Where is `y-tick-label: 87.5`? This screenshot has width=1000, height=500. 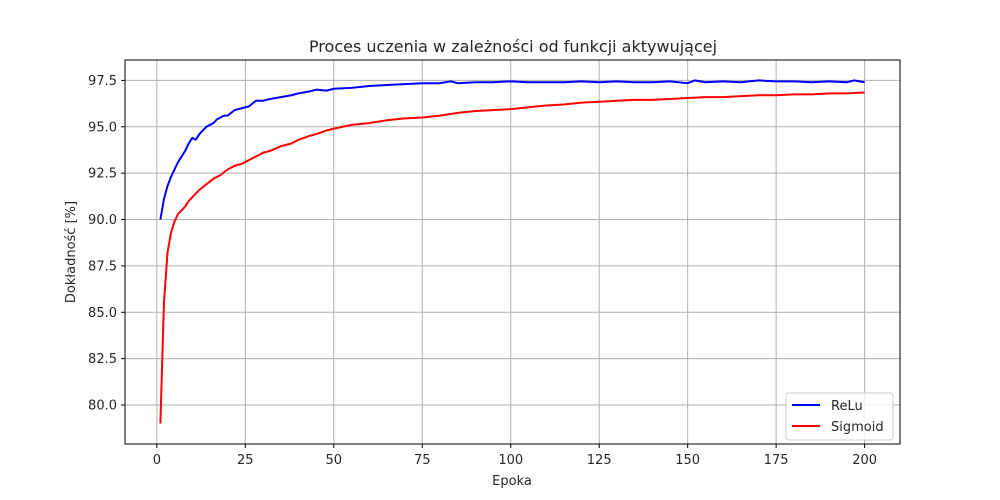
y-tick-label: 87.5 is located at coordinates (102, 266).